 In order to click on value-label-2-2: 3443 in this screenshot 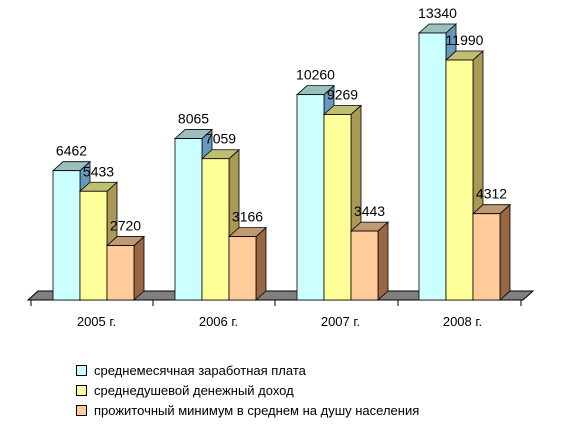, I will do `click(369, 211)`.